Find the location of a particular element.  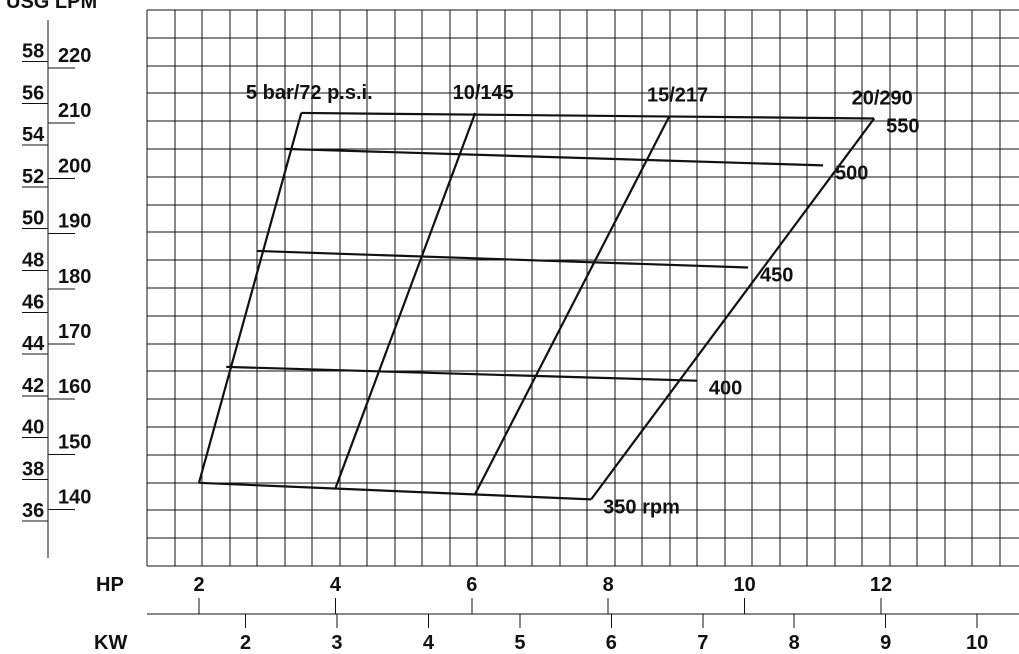

lpm-tick-label: 180 is located at coordinates (74, 277).